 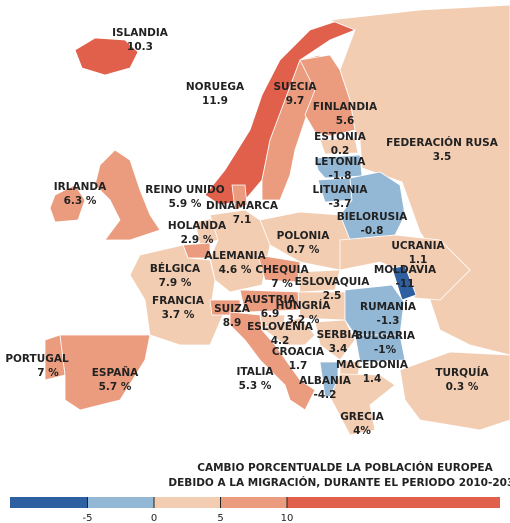 What do you see at coordinates (345, 121) in the screenshot?
I see `country-value: 5.6` at bounding box center [345, 121].